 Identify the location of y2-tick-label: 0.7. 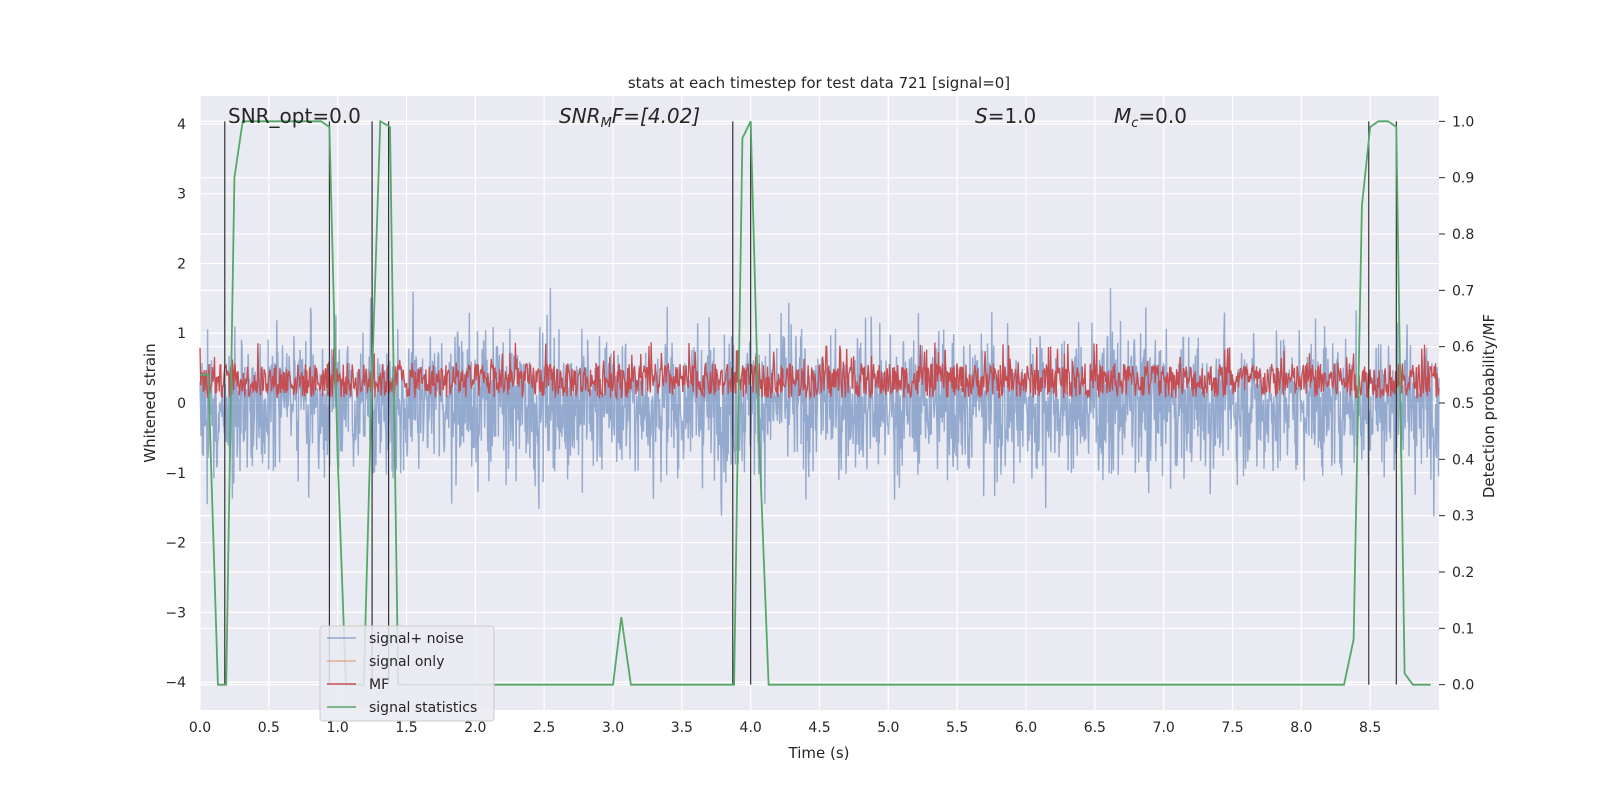
(1463, 291).